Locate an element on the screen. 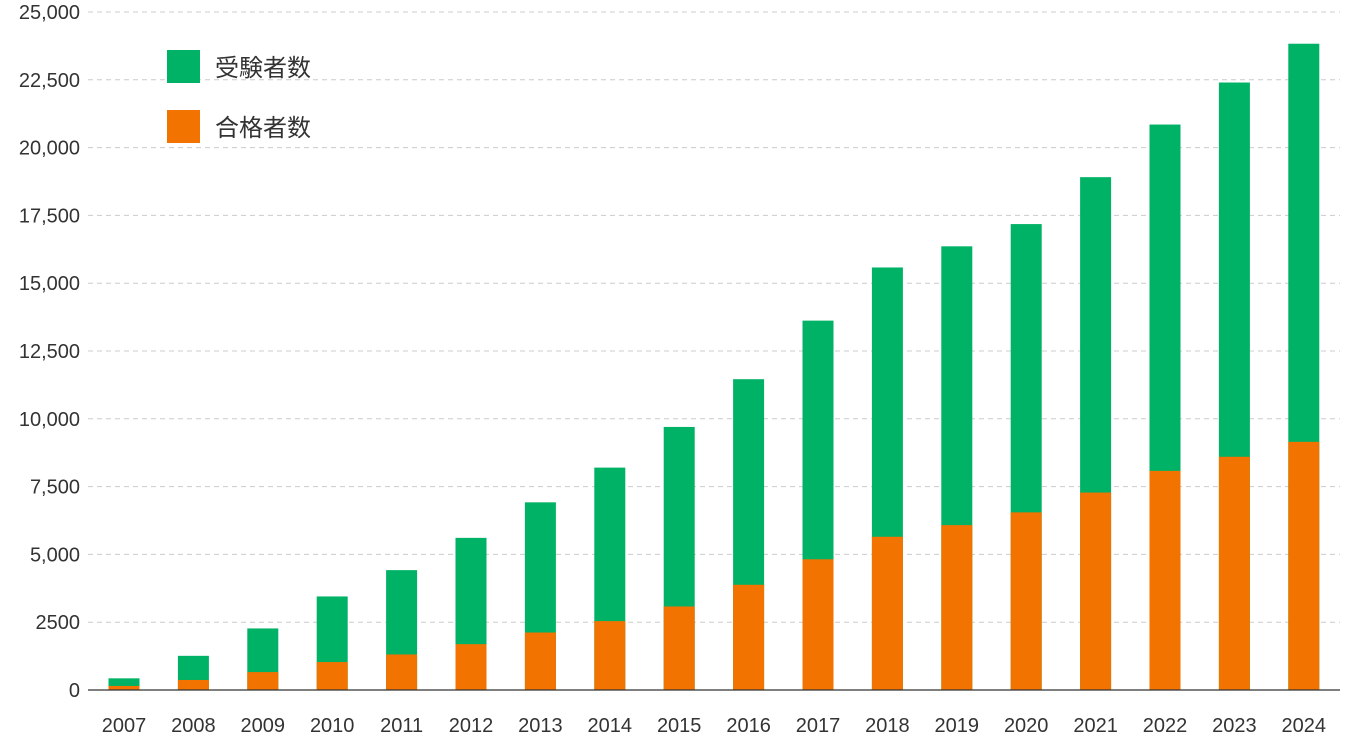  x-tick-label: 2013 is located at coordinates (540, 726).